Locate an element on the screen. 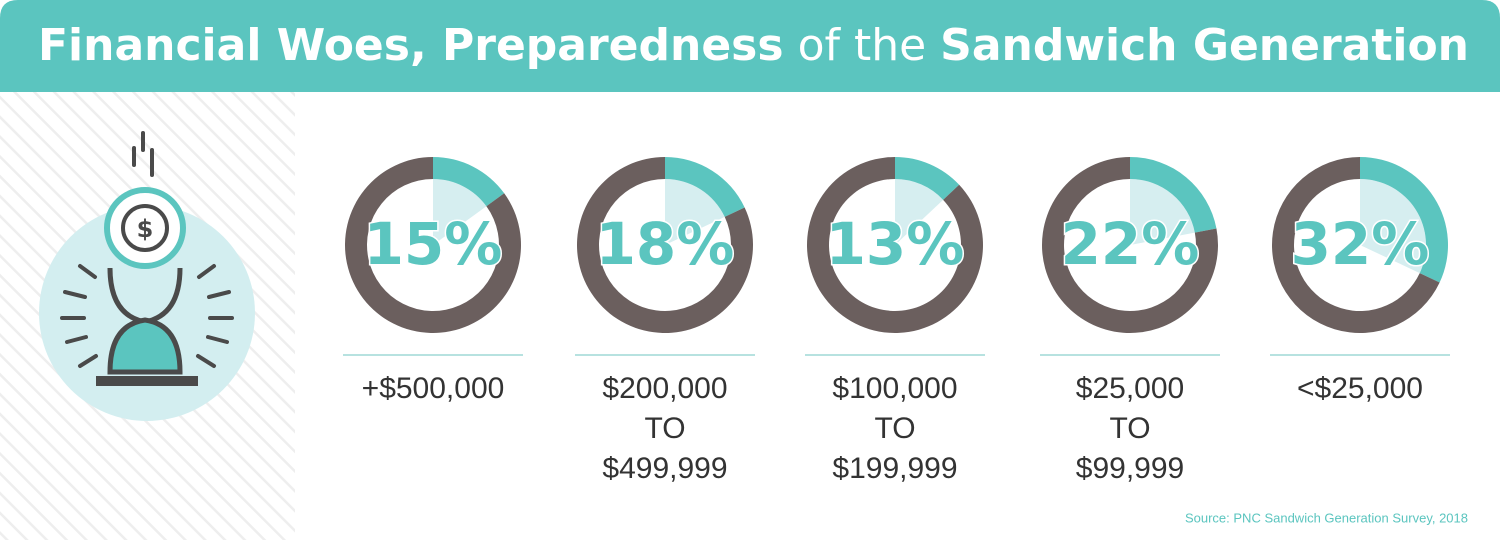 This screenshot has width=1500, height=540. value-label: 13% is located at coordinates (895, 244).